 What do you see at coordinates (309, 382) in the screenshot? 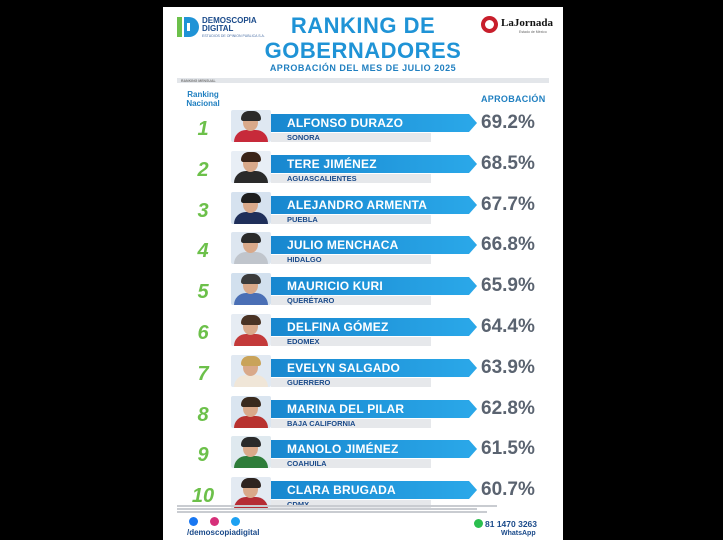
I see `state-name: GUERRERO` at bounding box center [309, 382].